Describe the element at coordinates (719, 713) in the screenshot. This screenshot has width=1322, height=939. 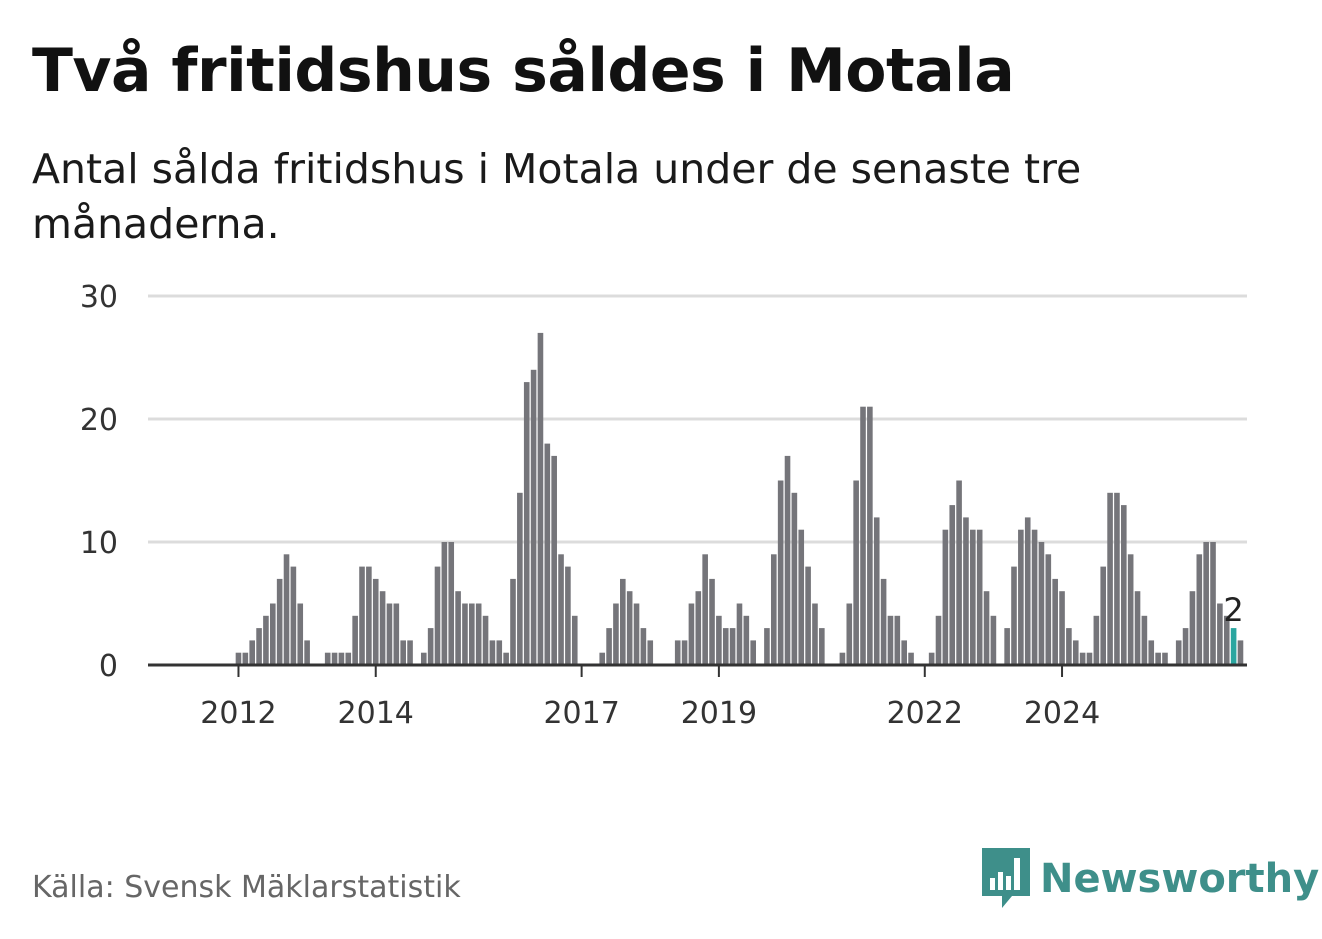
I see `x-tick-label: 2019` at that location.